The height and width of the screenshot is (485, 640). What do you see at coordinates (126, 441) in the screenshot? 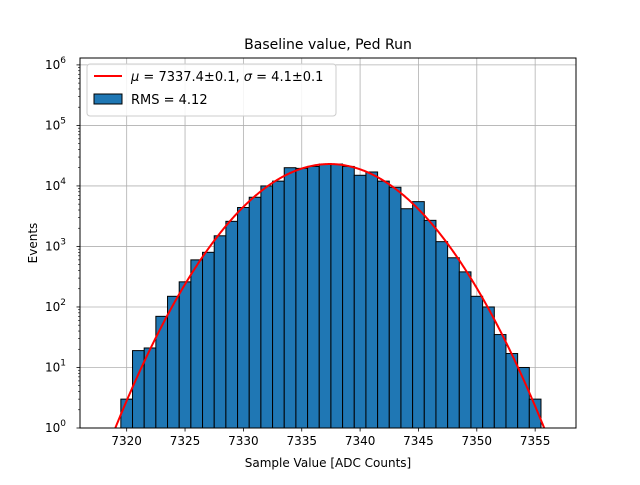
I see `x-tick-label: 7320` at bounding box center [126, 441].